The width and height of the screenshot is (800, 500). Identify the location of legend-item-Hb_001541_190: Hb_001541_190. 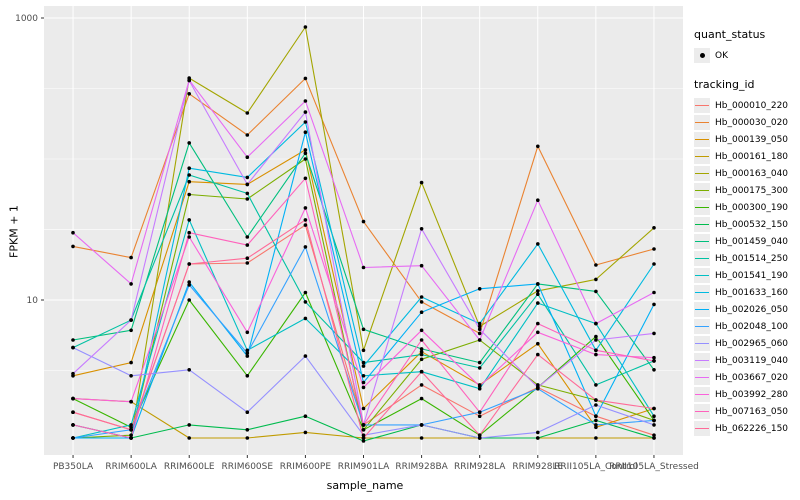
(746, 275).